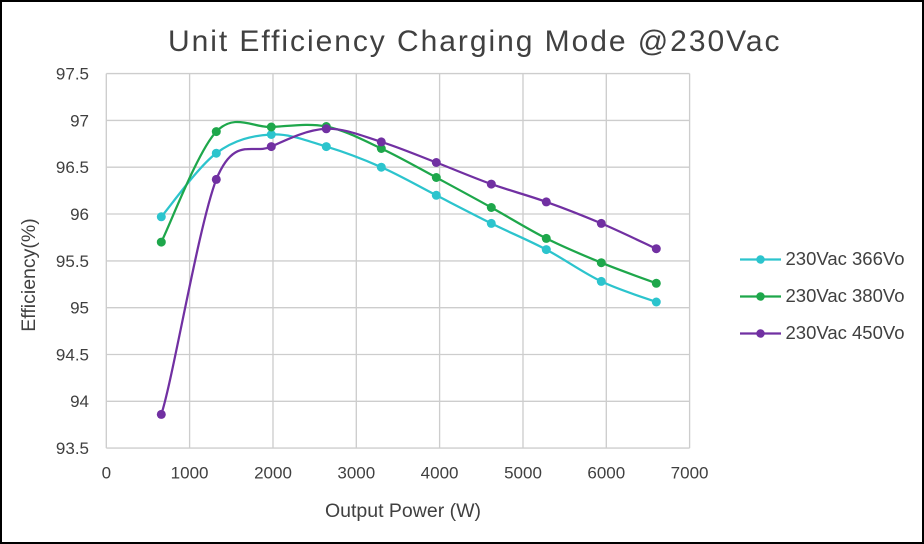  Describe the element at coordinates (72, 448) in the screenshot. I see `svg-text: 93.5` at that location.